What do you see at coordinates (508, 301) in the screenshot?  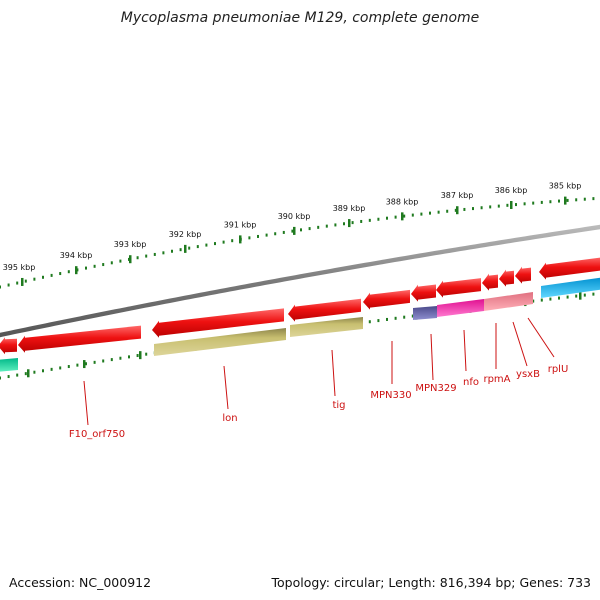 I see `band-nfo-rpma` at bounding box center [508, 301].